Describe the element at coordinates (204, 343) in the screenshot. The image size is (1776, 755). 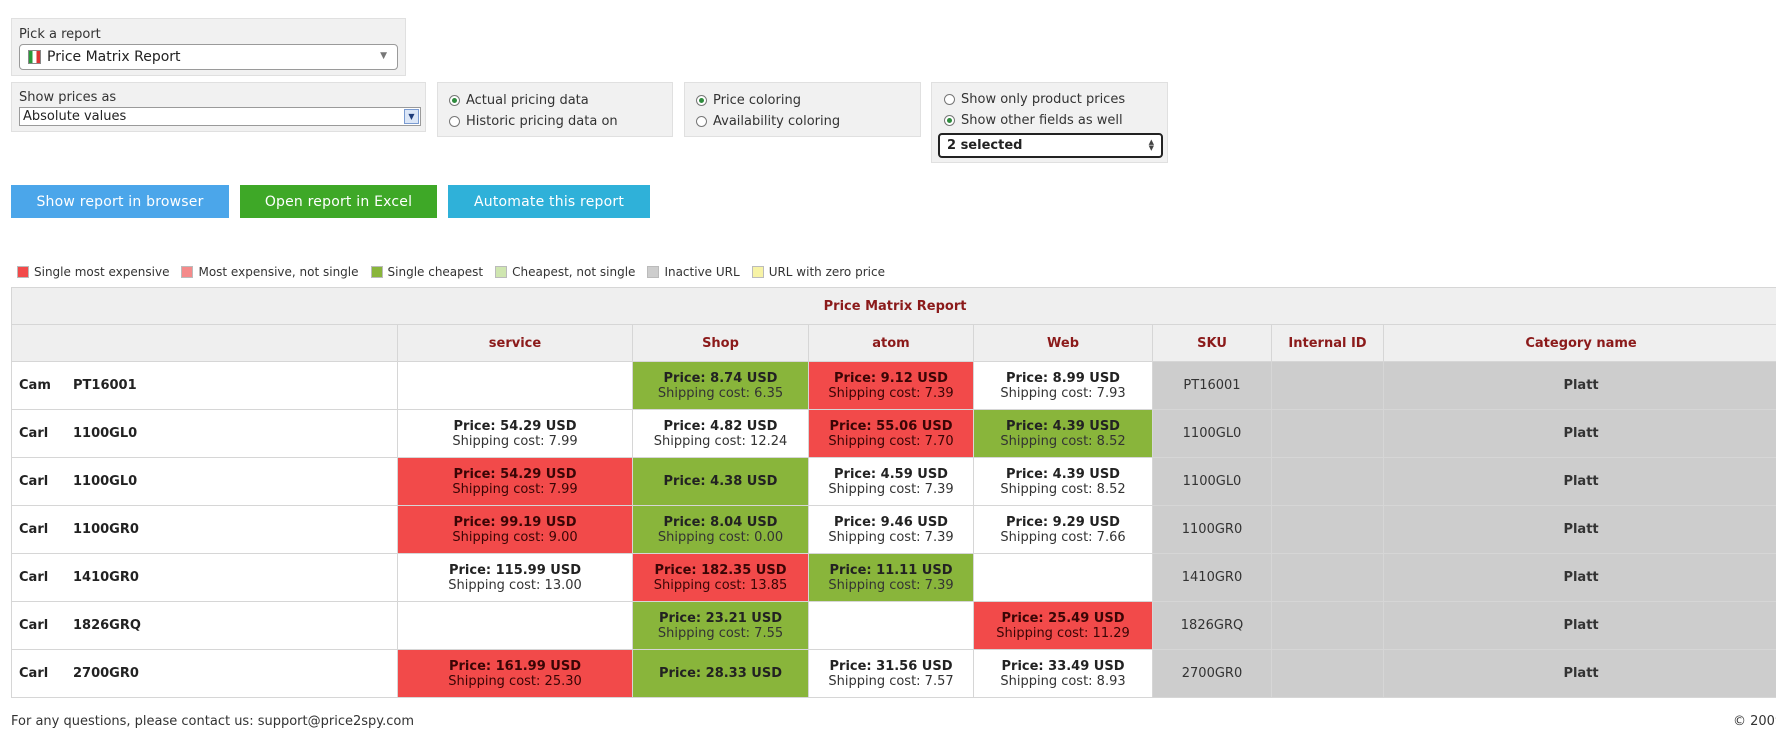
I see `column-header` at that location.